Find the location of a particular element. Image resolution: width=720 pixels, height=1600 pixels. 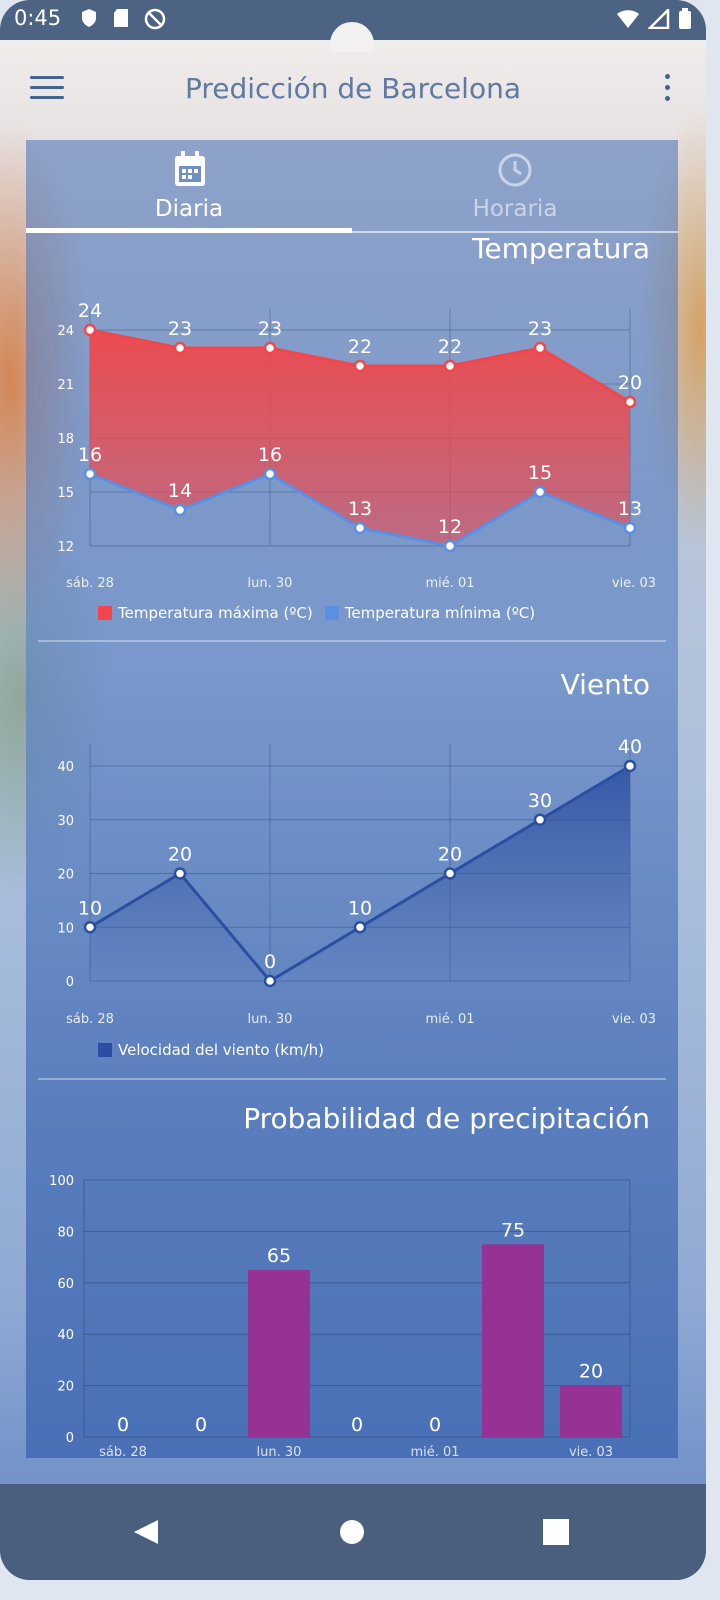

temp-x-tick: sáb. 28 is located at coordinates (90, 583).